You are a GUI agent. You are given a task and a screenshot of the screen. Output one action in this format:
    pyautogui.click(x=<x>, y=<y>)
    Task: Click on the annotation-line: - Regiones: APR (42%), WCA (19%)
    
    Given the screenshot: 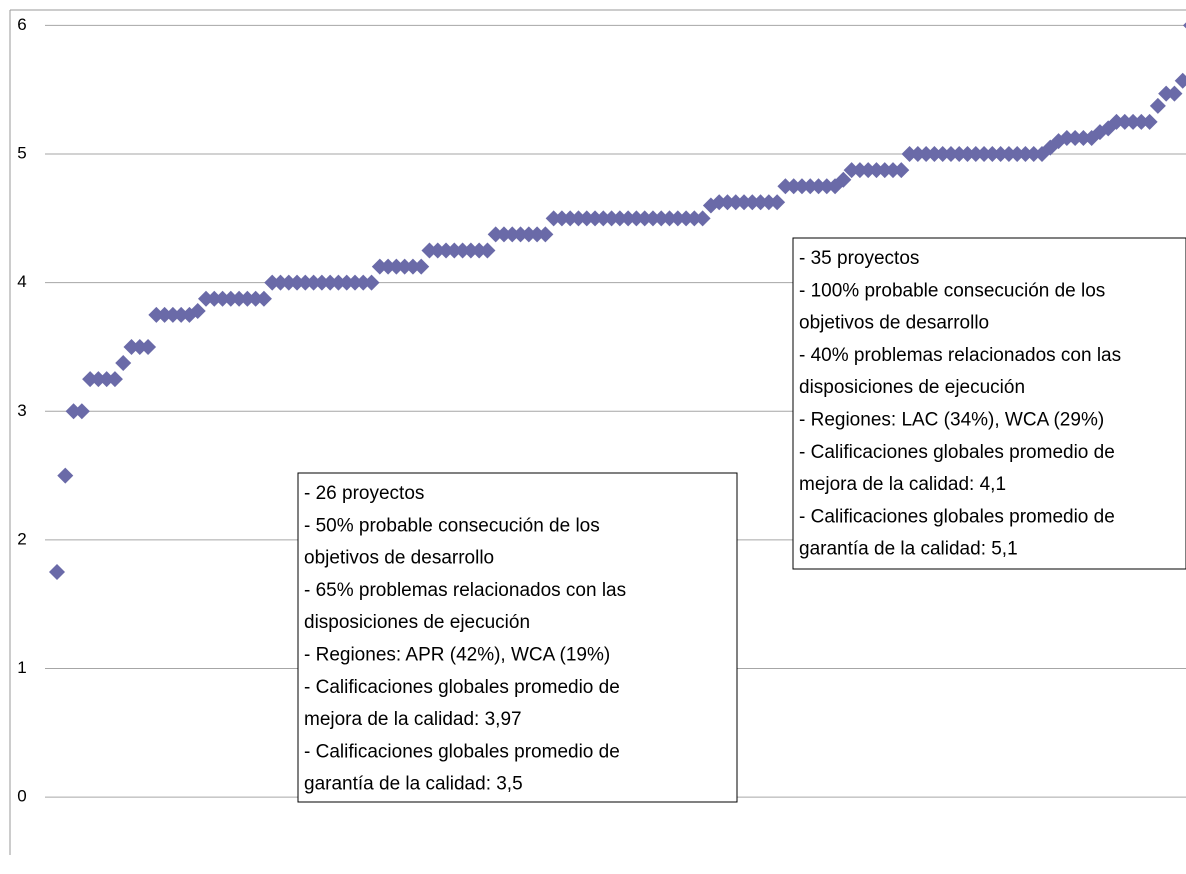 What is the action you would take?
    pyautogui.click(x=457, y=655)
    